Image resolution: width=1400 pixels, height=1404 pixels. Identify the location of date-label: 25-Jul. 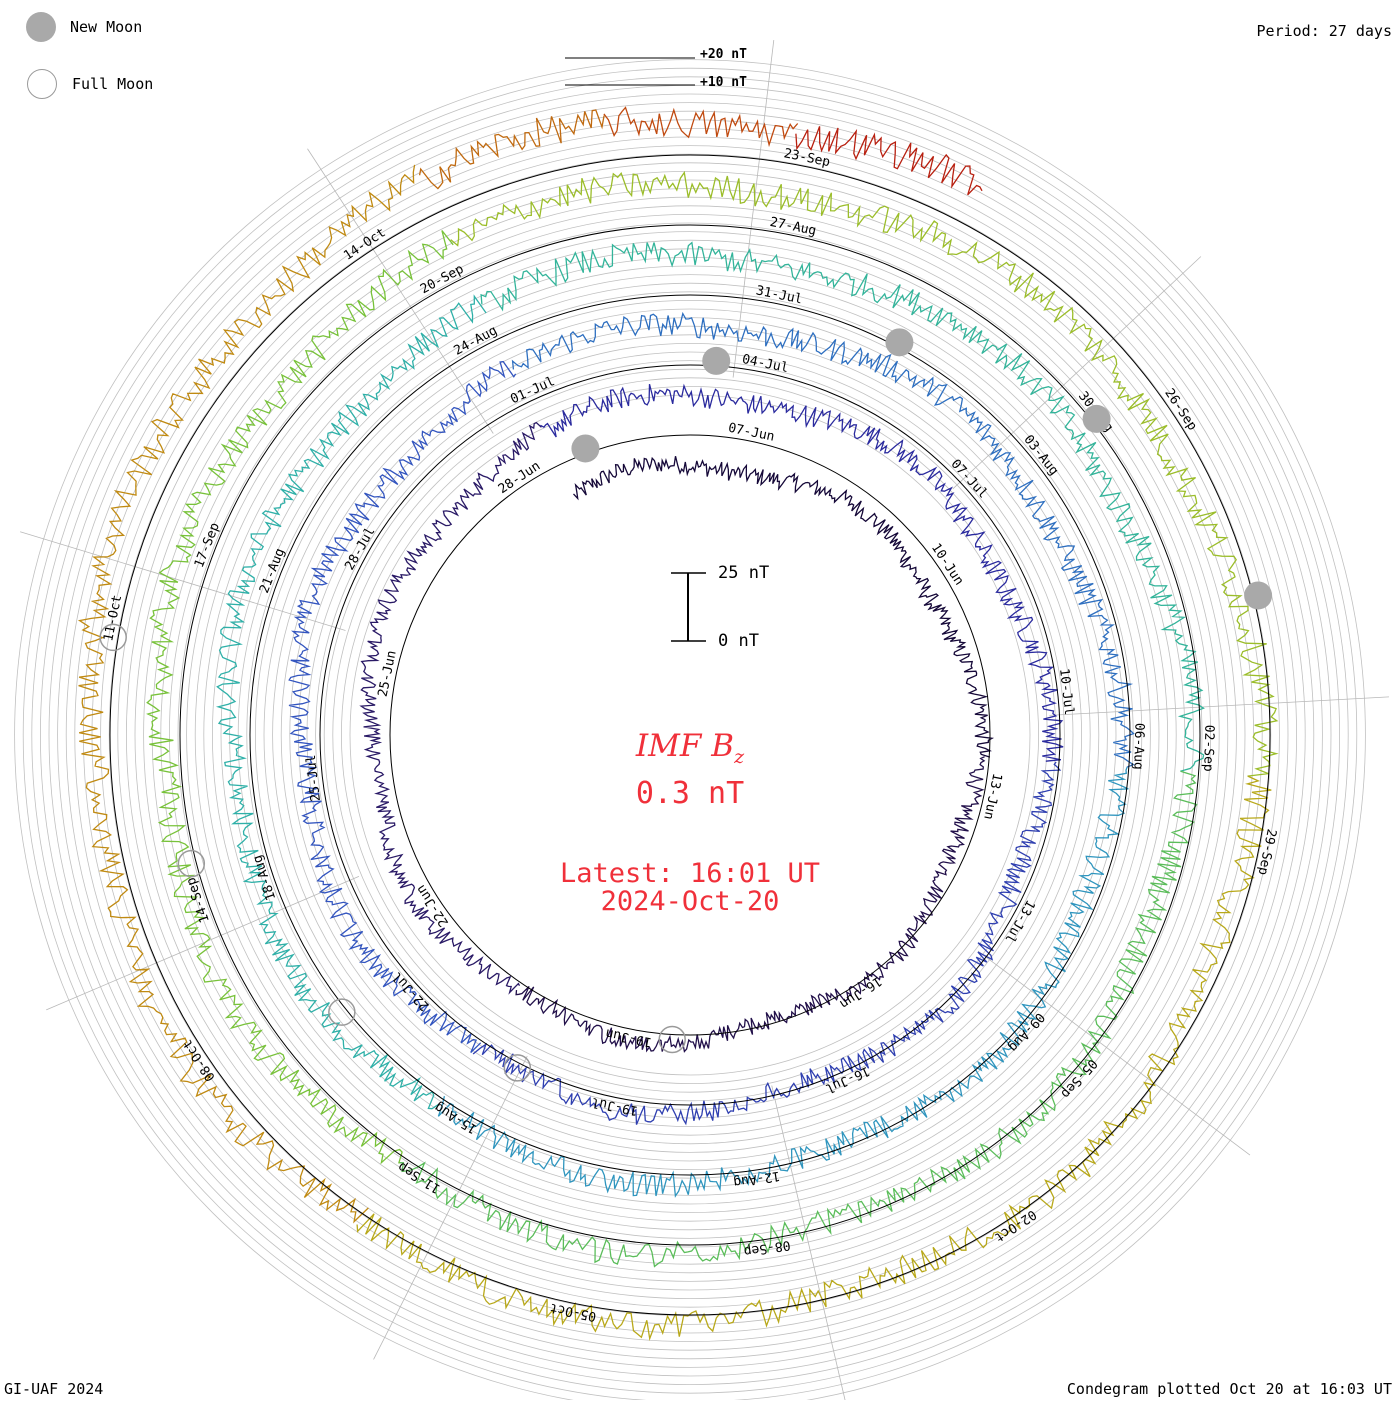
(314, 778).